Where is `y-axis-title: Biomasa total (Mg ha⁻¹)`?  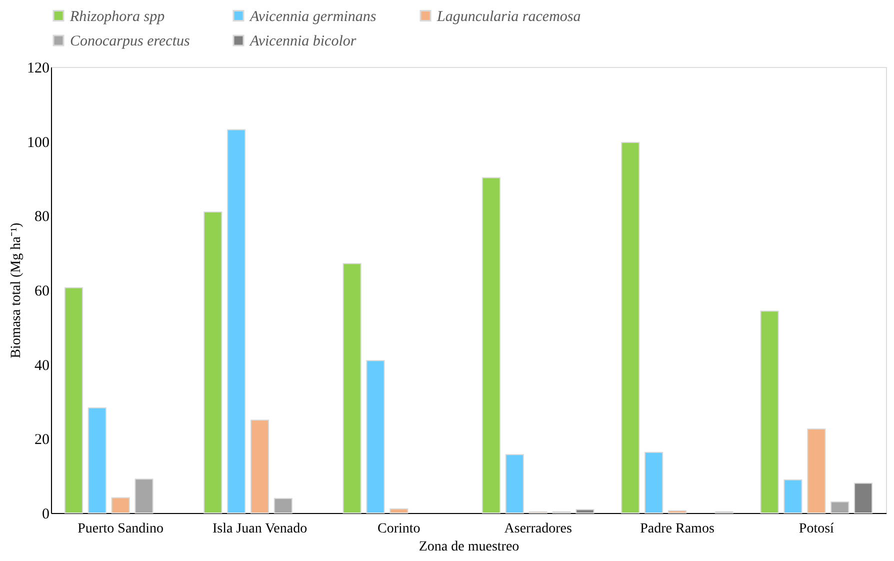 y-axis-title: Biomasa total (Mg ha⁻¹) is located at coordinates (16, 290).